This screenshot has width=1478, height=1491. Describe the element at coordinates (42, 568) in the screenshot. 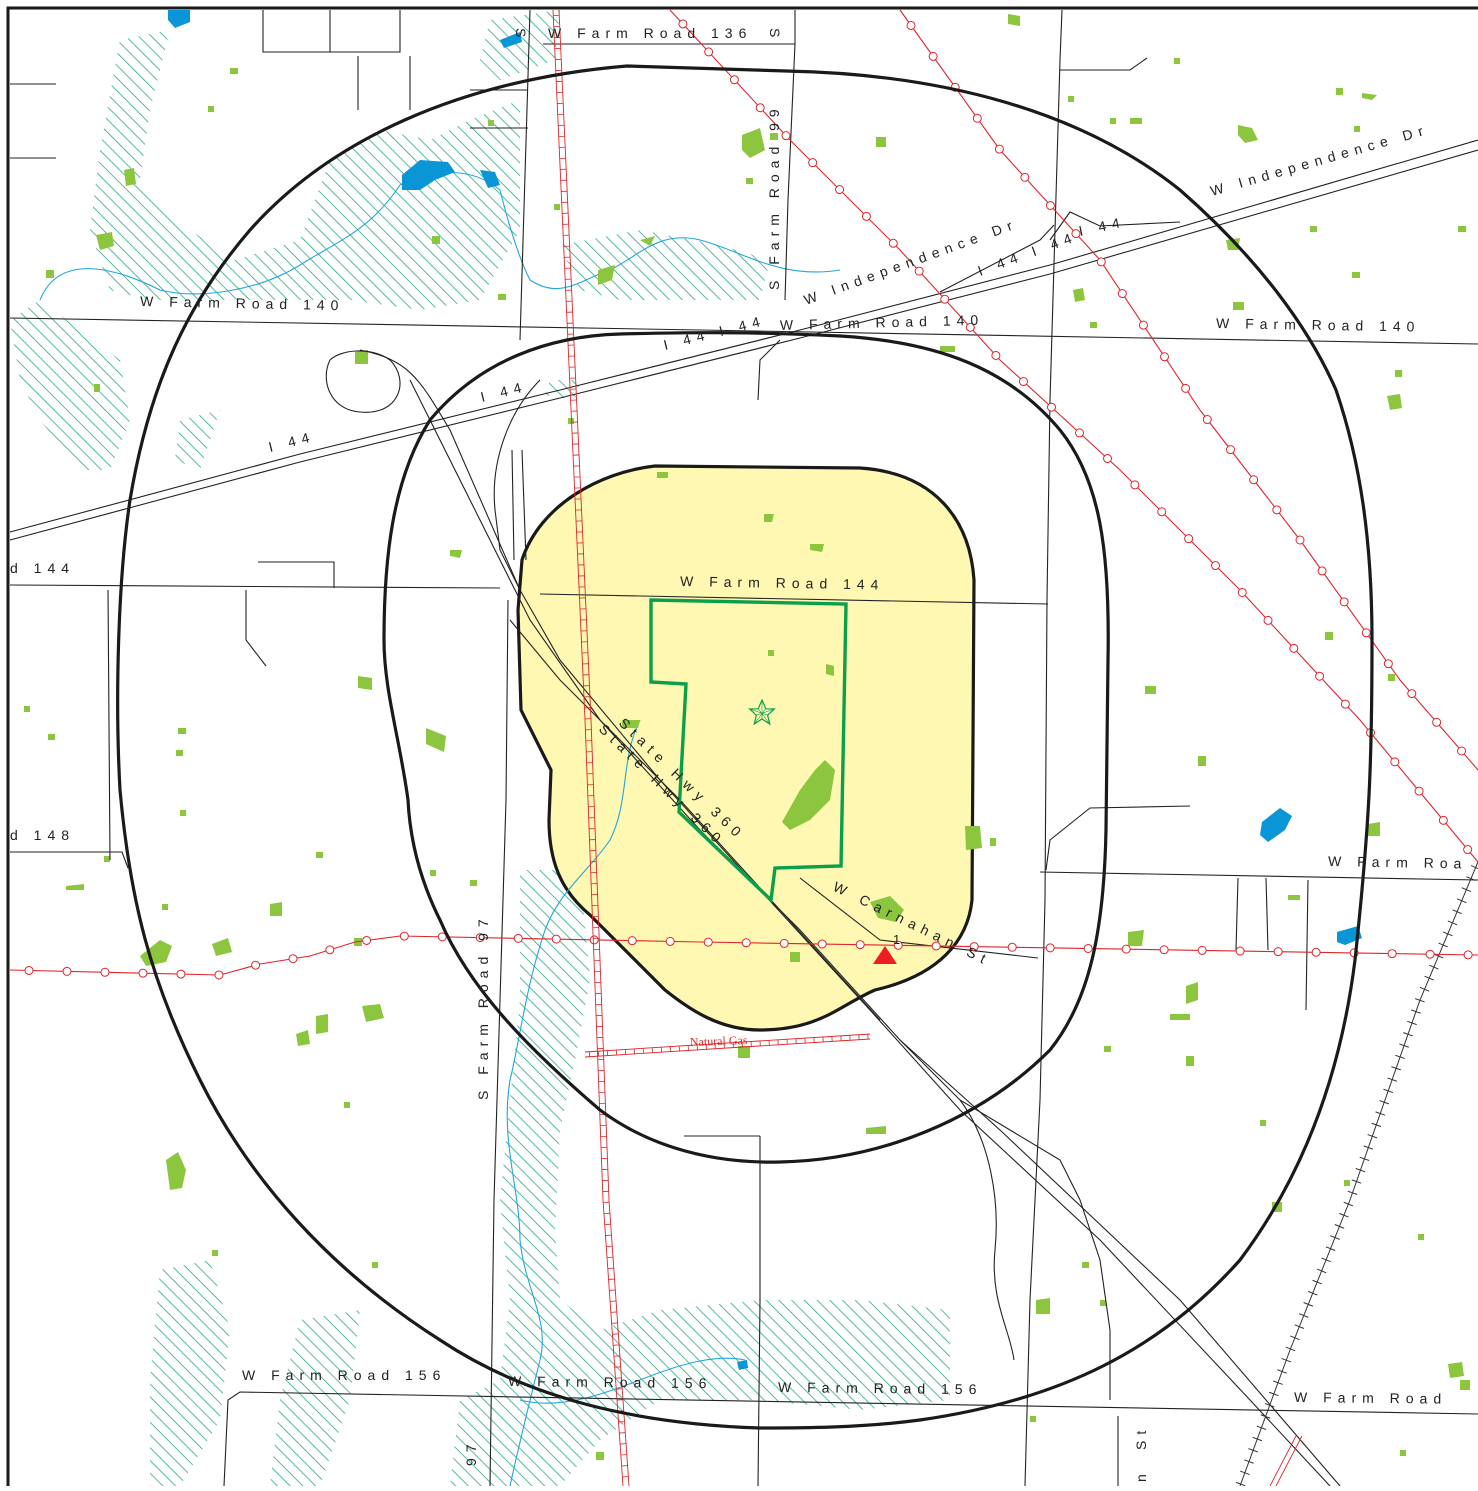

I see `label-fr144-left: d 144` at that location.